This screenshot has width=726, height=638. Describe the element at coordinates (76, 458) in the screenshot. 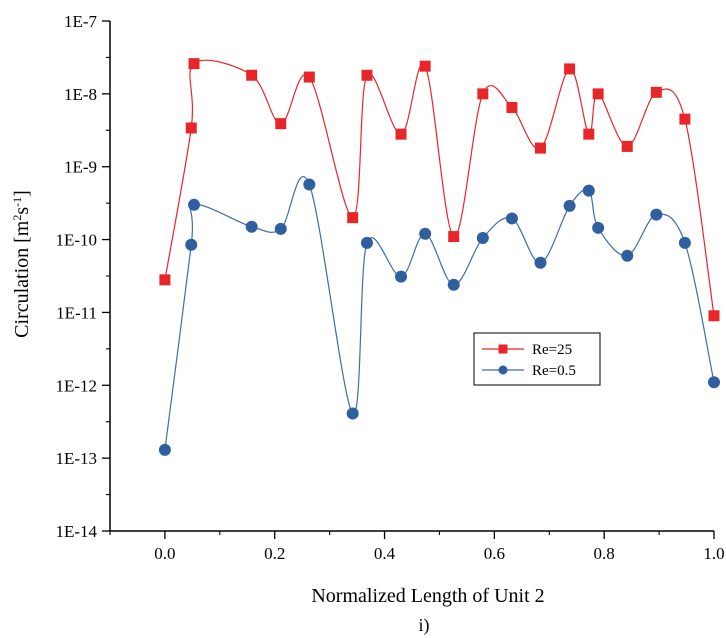

I see `y-tick-label: 1E-13` at that location.